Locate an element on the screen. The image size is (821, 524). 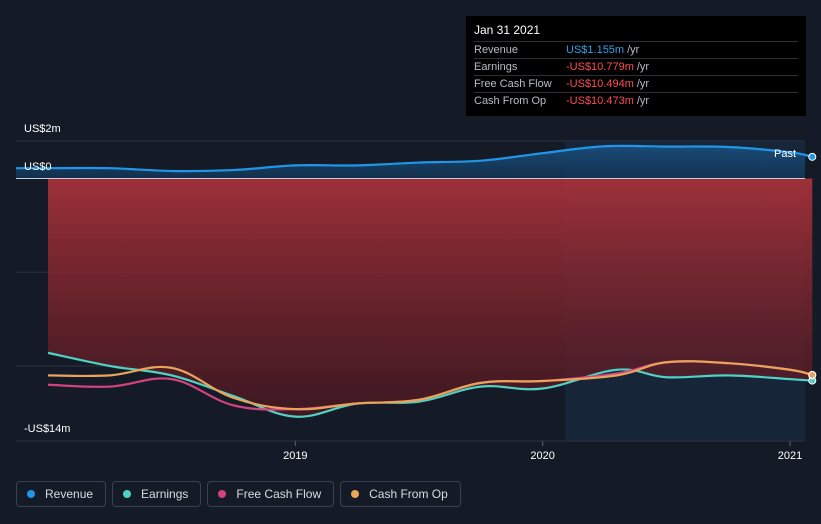
legend-item-revenue: Revenue is located at coordinates (61, 494).